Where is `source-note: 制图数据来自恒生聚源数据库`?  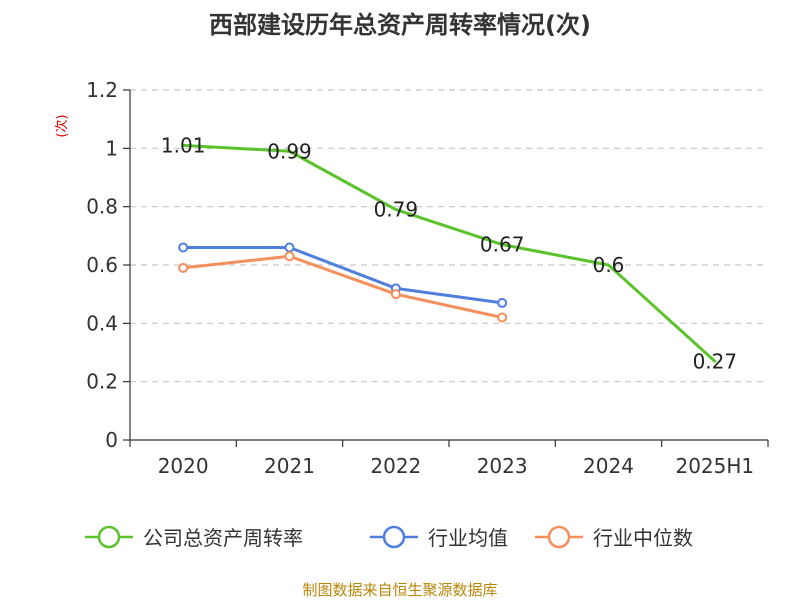
source-note: 制图数据来自恒生聚源数据库 is located at coordinates (399, 590).